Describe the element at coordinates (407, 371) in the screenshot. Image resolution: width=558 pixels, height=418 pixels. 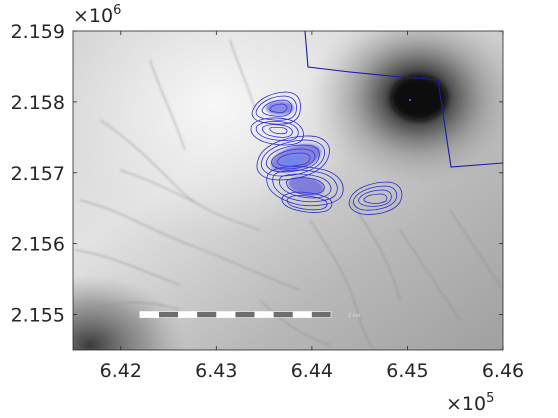
I see `x-tick-label: 6.45` at that location.